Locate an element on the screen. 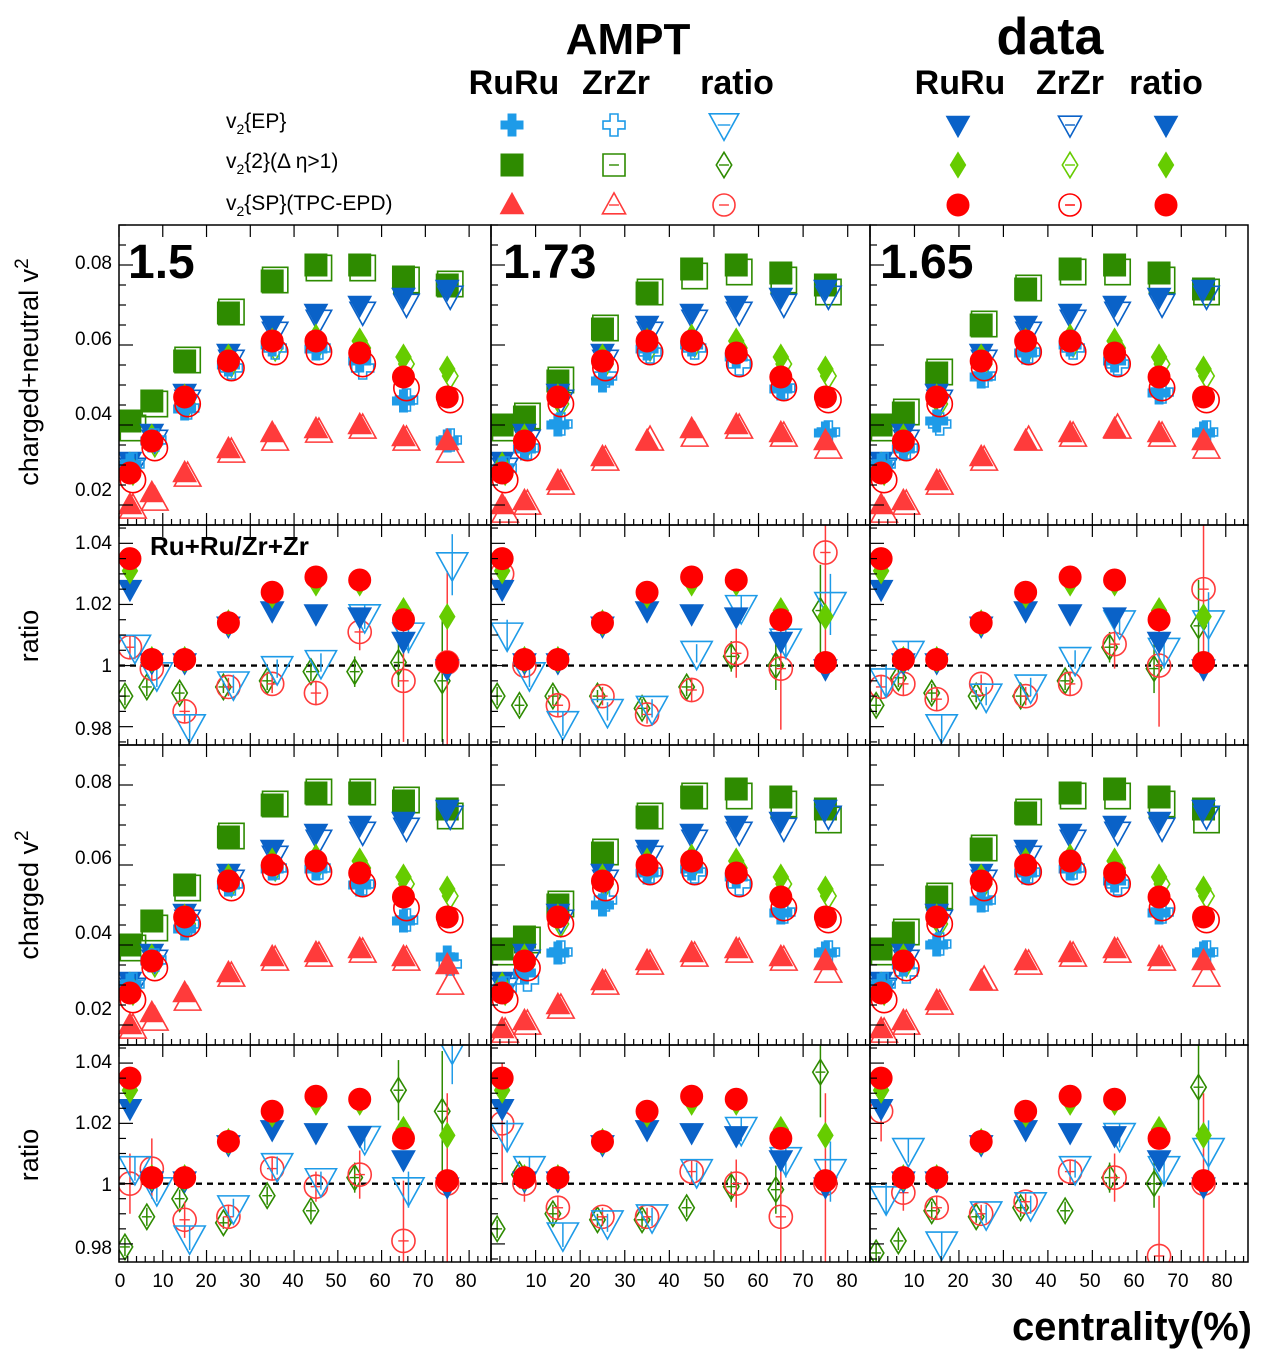  legend-data-ruru-ep-triangle-marker is located at coordinates (958, 127).